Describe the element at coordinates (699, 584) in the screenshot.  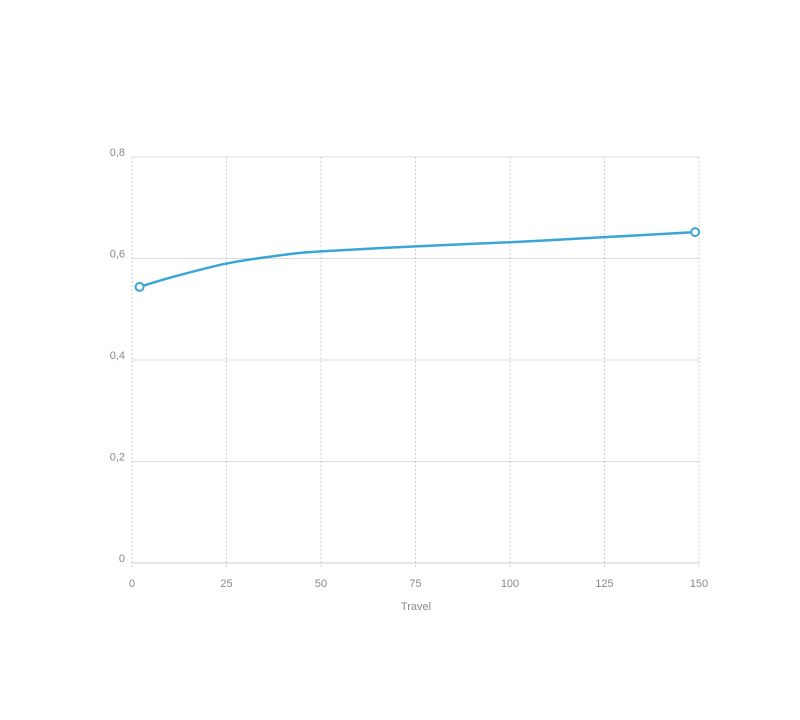
I see `x-tick-label: 150` at that location.